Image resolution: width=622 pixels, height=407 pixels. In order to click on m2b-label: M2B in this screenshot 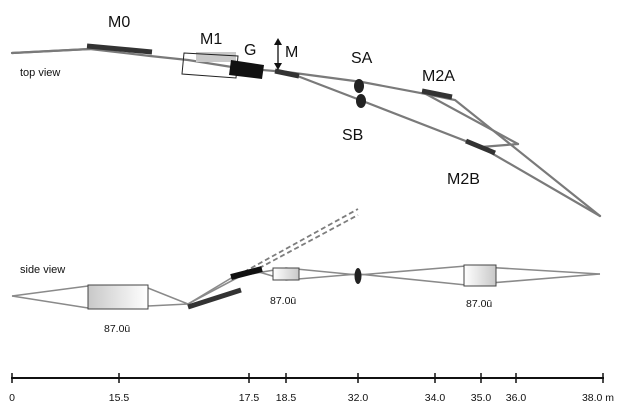, I will do `click(463, 179)`.